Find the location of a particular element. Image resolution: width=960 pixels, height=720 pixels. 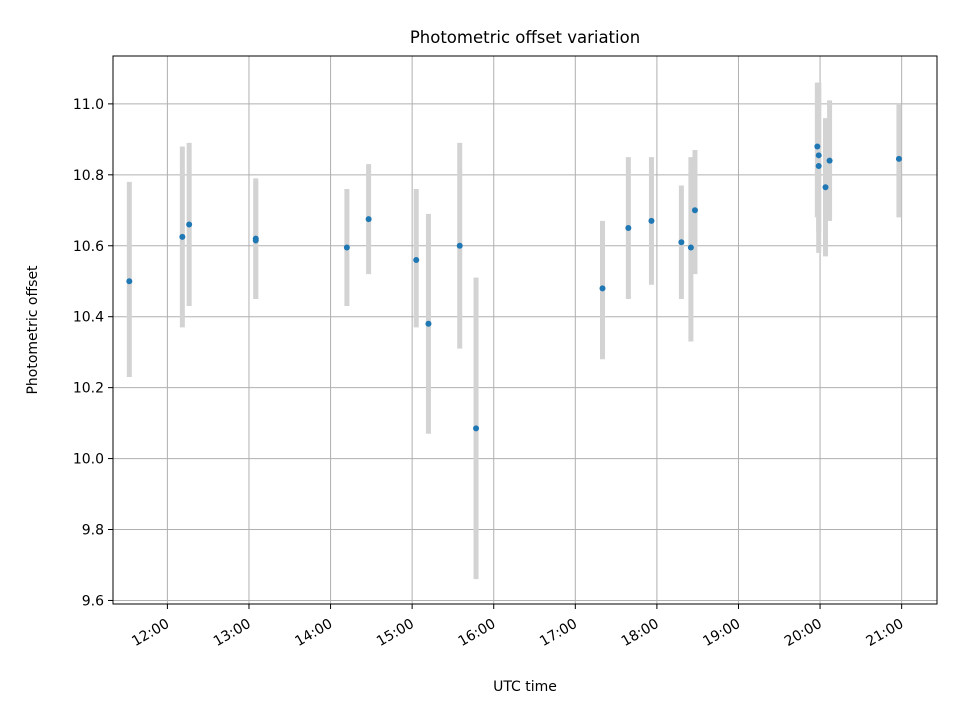

chart-title: Photometric offset variation is located at coordinates (525, 37).